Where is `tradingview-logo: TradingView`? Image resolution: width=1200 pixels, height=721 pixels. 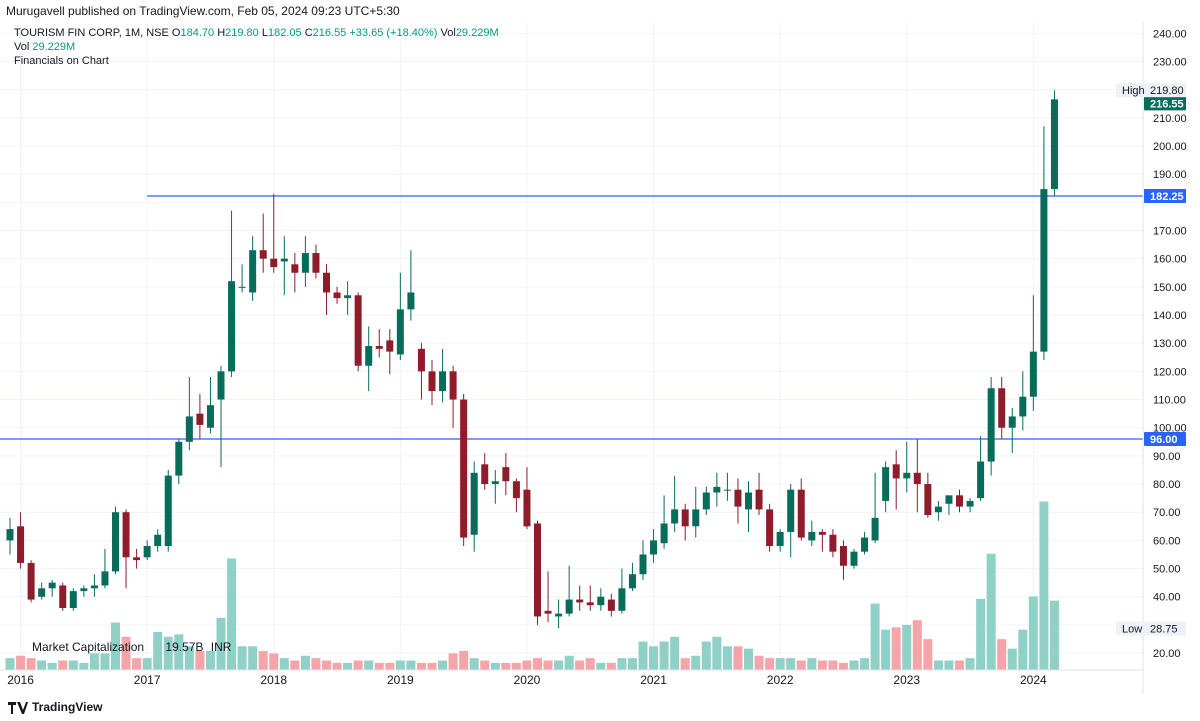
tradingview-logo: TradingView is located at coordinates (55, 707).